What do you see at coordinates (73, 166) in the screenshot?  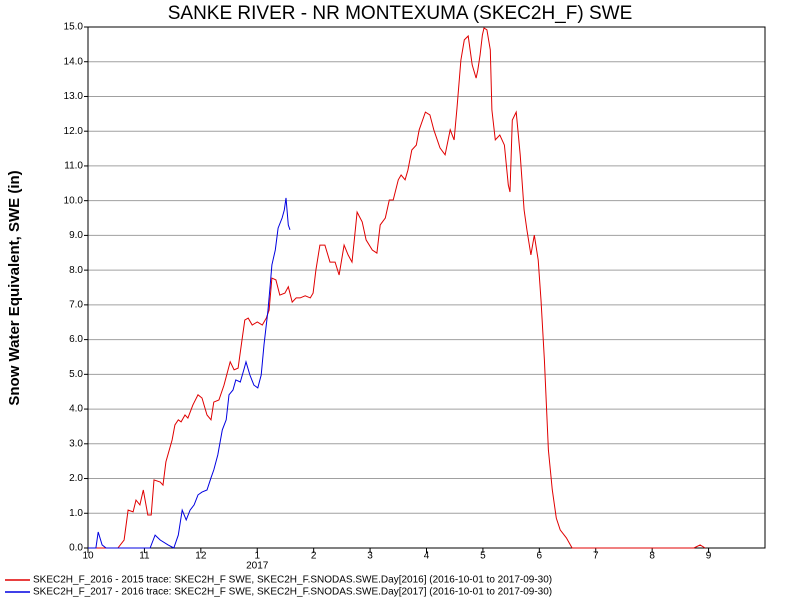 I see `y-tick-label: 11.0` at bounding box center [73, 166].